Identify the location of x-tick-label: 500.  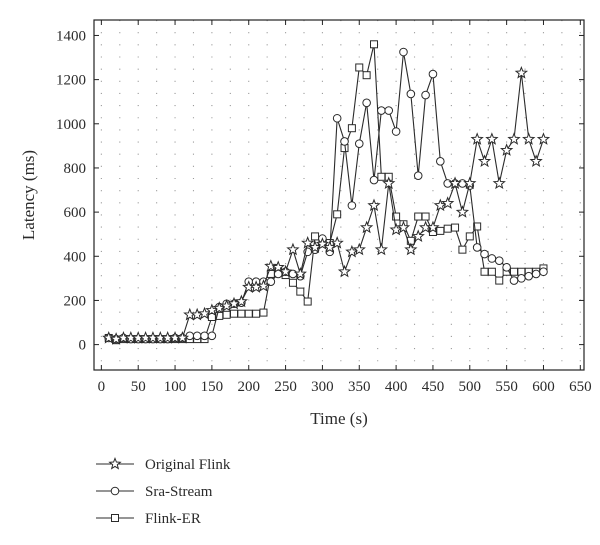
(470, 387).